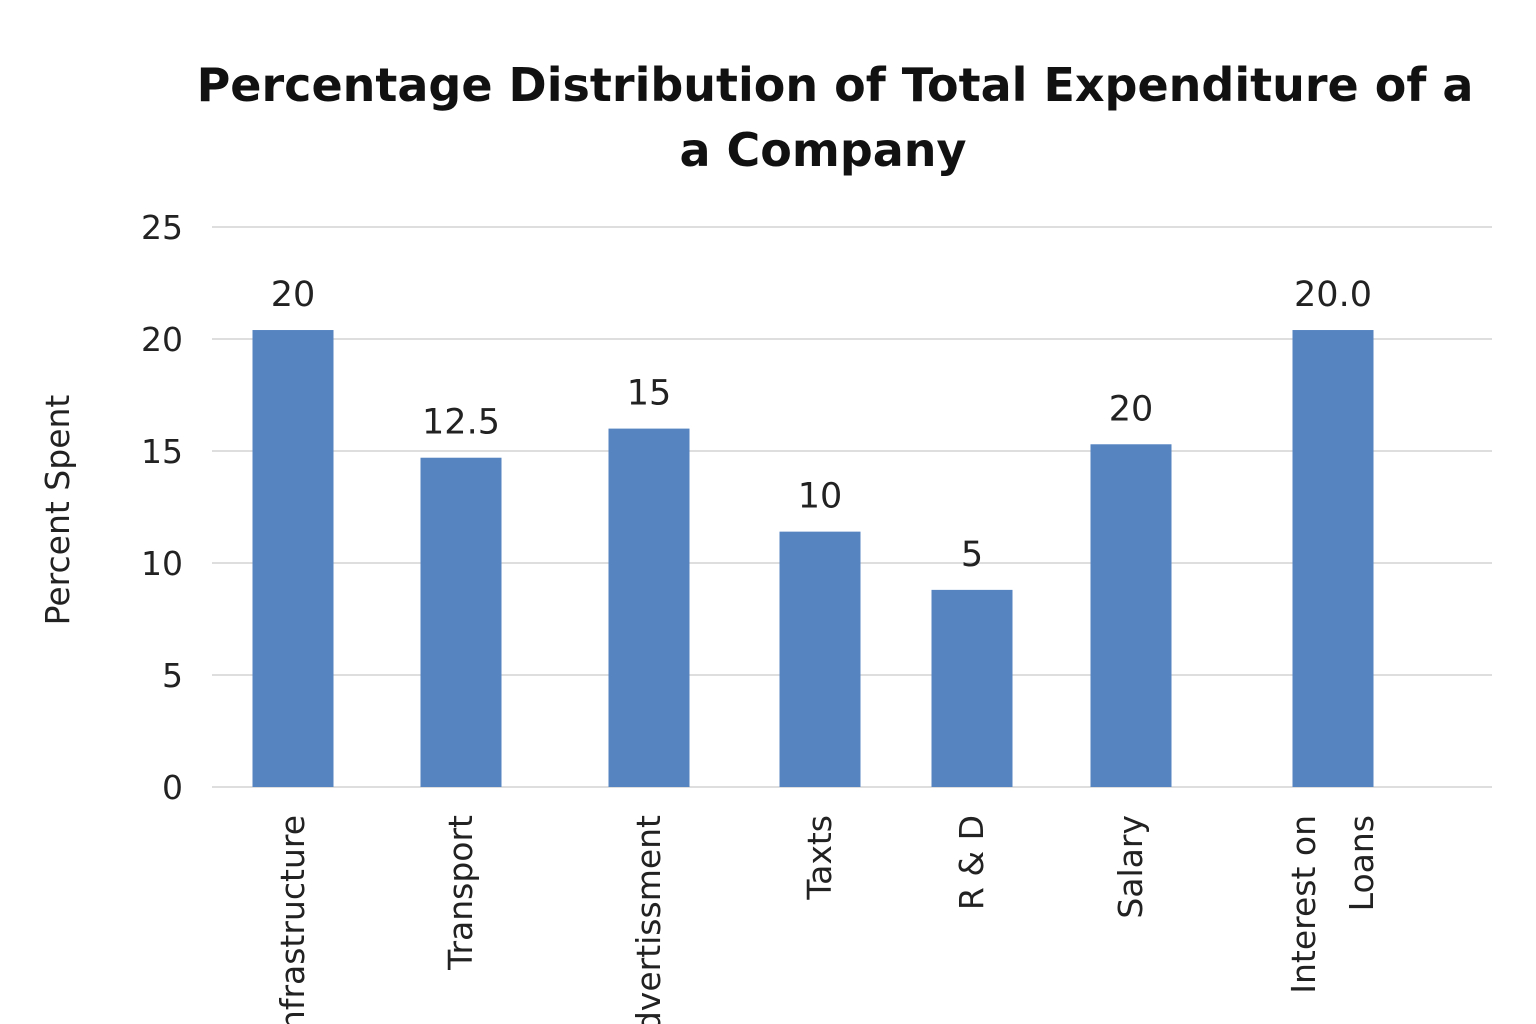  Describe the element at coordinates (1130, 867) in the screenshot. I see `x-tick-label: Salary` at that location.